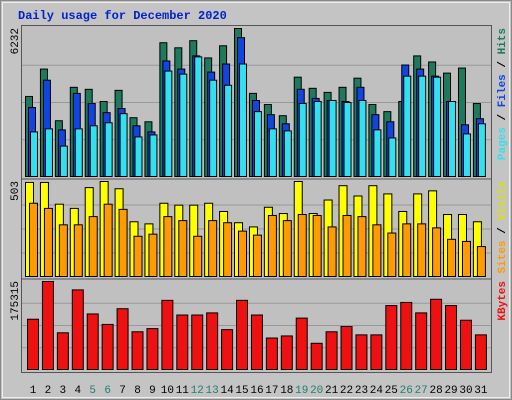  What do you see at coordinates (465, 391) in the screenshot?
I see `x-tick-label: 30` at bounding box center [465, 391].